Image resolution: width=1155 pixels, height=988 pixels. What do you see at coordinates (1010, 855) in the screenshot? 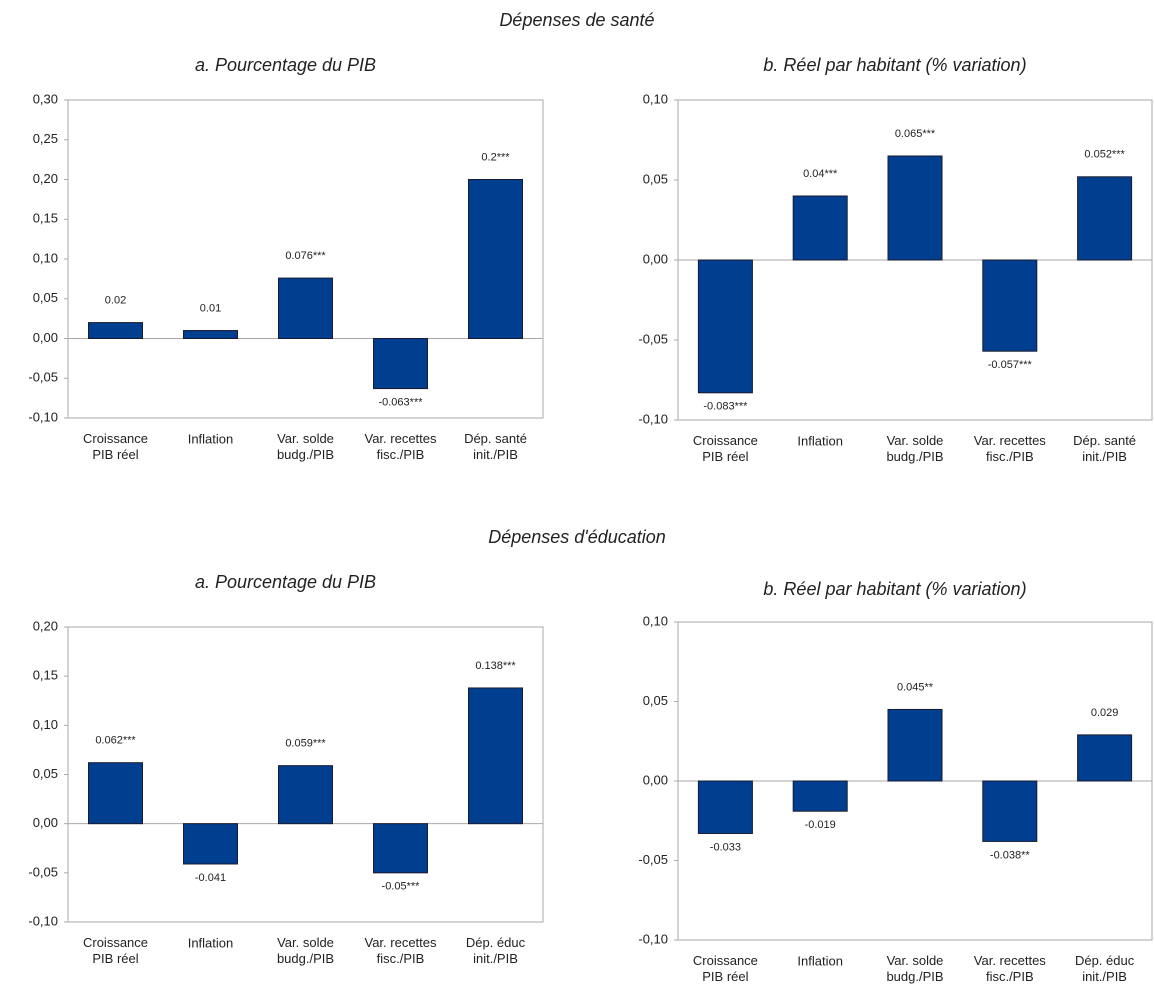
I see `value-label: -0.038**` at bounding box center [1010, 855].